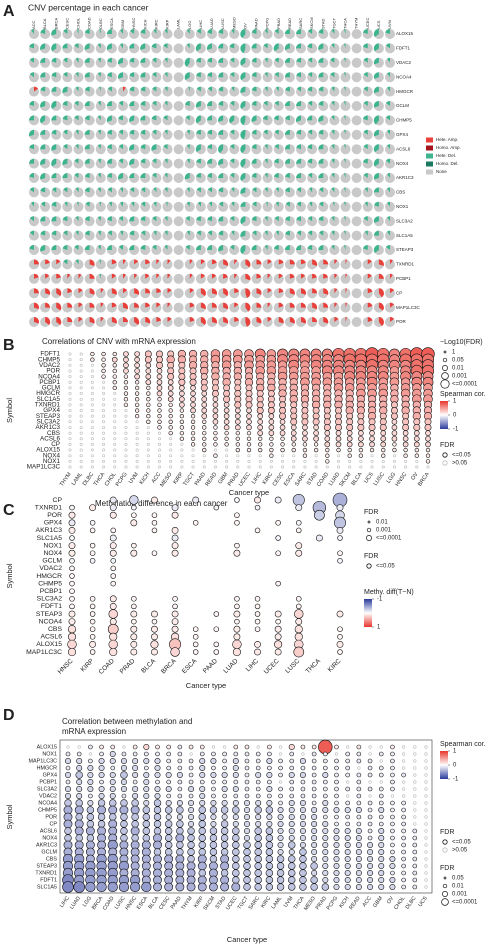  I want to click on colorbar, so click(444, 415).